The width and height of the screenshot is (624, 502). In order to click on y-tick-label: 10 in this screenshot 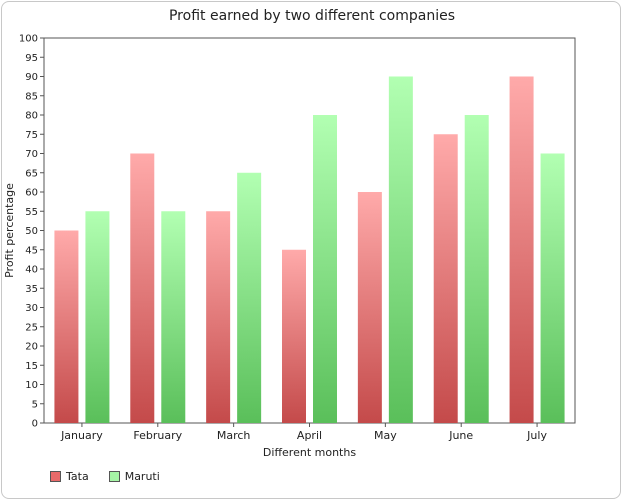, I will do `click(31, 385)`.